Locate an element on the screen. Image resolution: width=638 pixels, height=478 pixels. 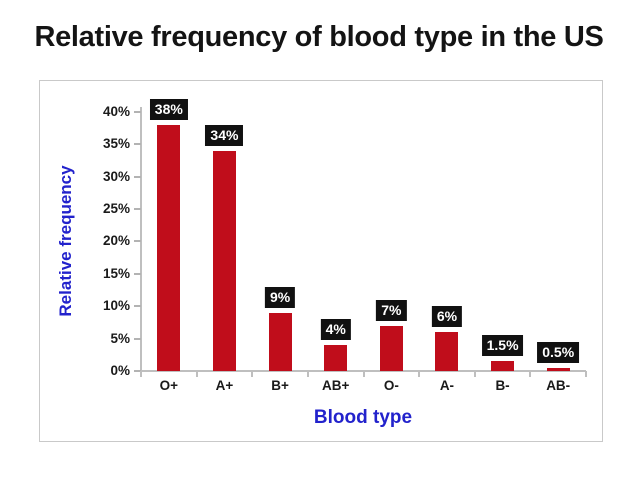
y-tick-label: 15% is located at coordinates (116, 273).